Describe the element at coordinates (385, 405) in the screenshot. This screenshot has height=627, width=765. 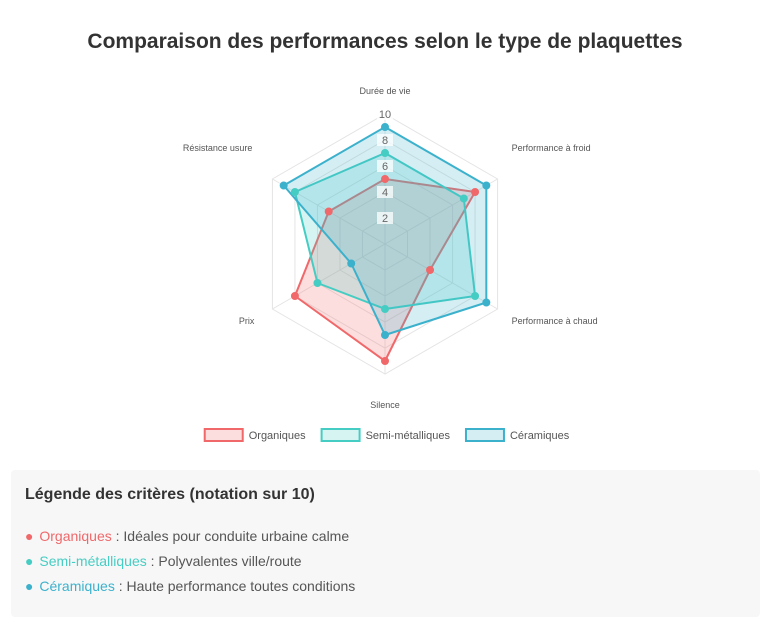
I see `axis-label: Silence` at that location.